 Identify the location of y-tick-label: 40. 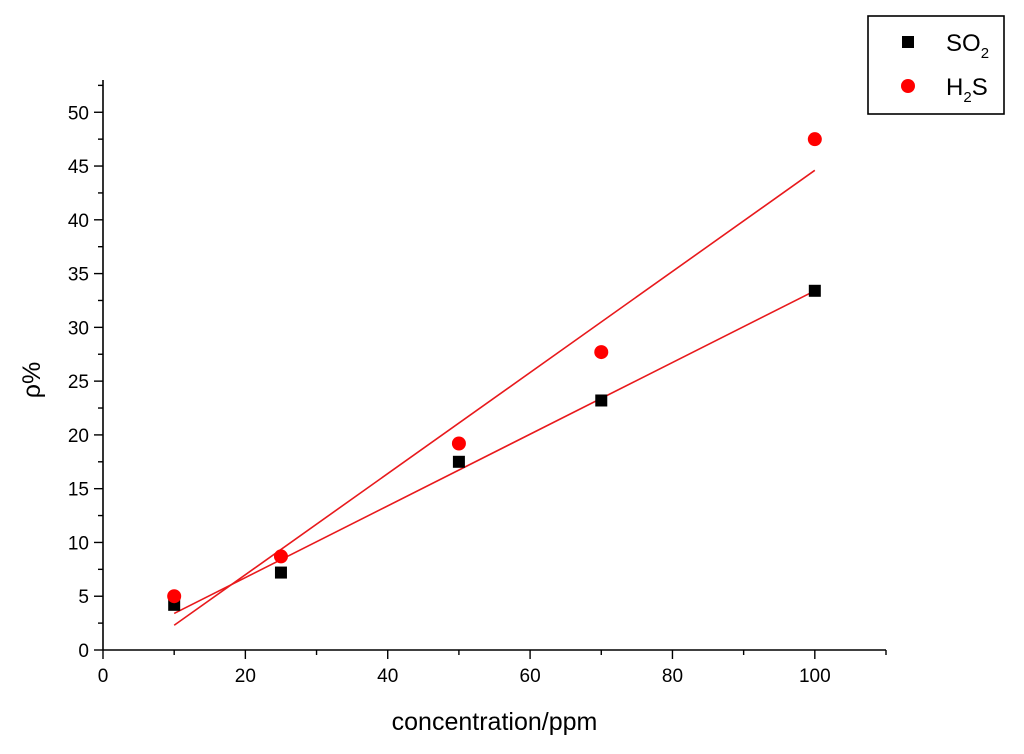
(78, 221).